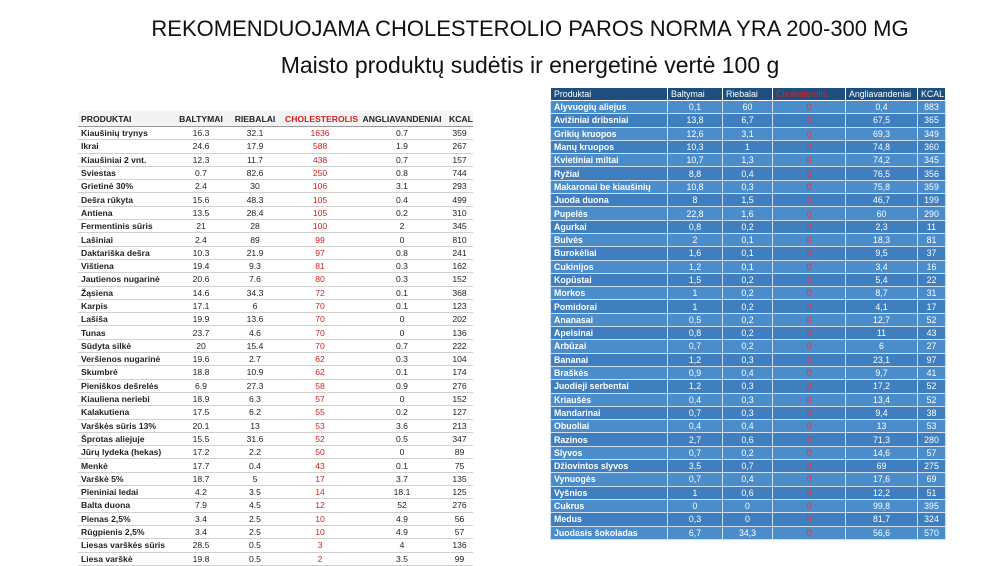 Image resolution: width=1000 pixels, height=566 pixels. What do you see at coordinates (931, 466) in the screenshot?
I see `cell-value: 275` at bounding box center [931, 466].